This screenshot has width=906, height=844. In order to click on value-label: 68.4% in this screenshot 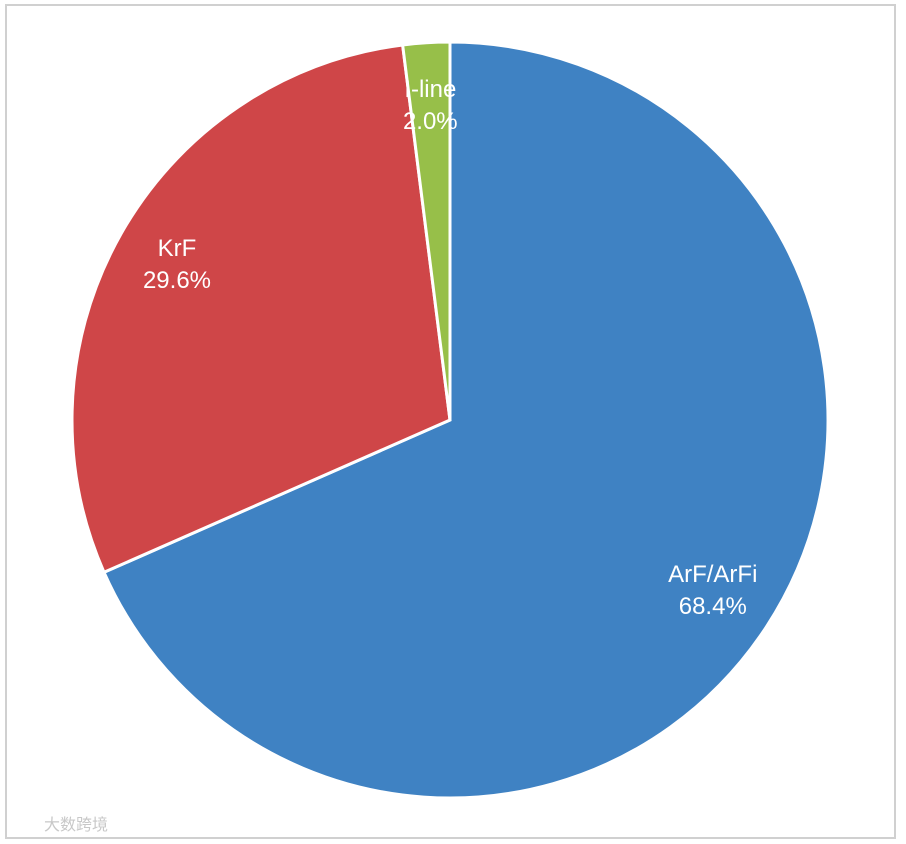, I will do `click(713, 606)`.